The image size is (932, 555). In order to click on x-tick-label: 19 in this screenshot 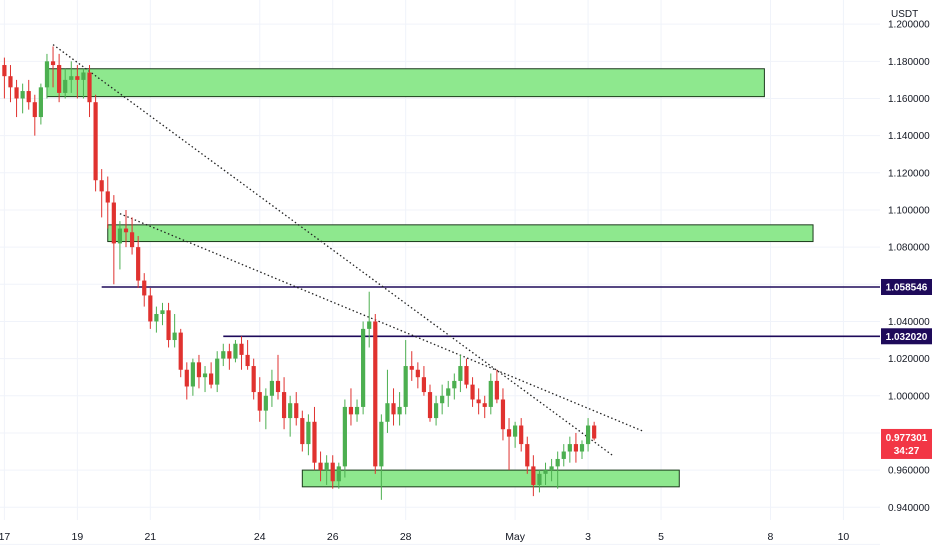, I will do `click(78, 537)`.